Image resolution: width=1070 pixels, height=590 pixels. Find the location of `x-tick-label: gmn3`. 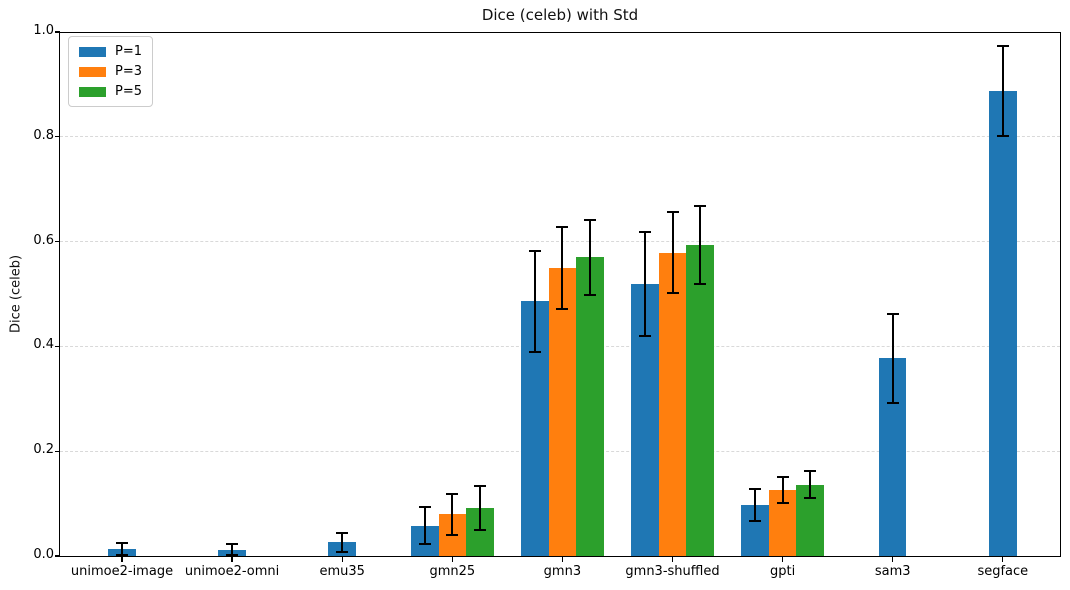

x-tick-label: gmn3 is located at coordinates (562, 571).